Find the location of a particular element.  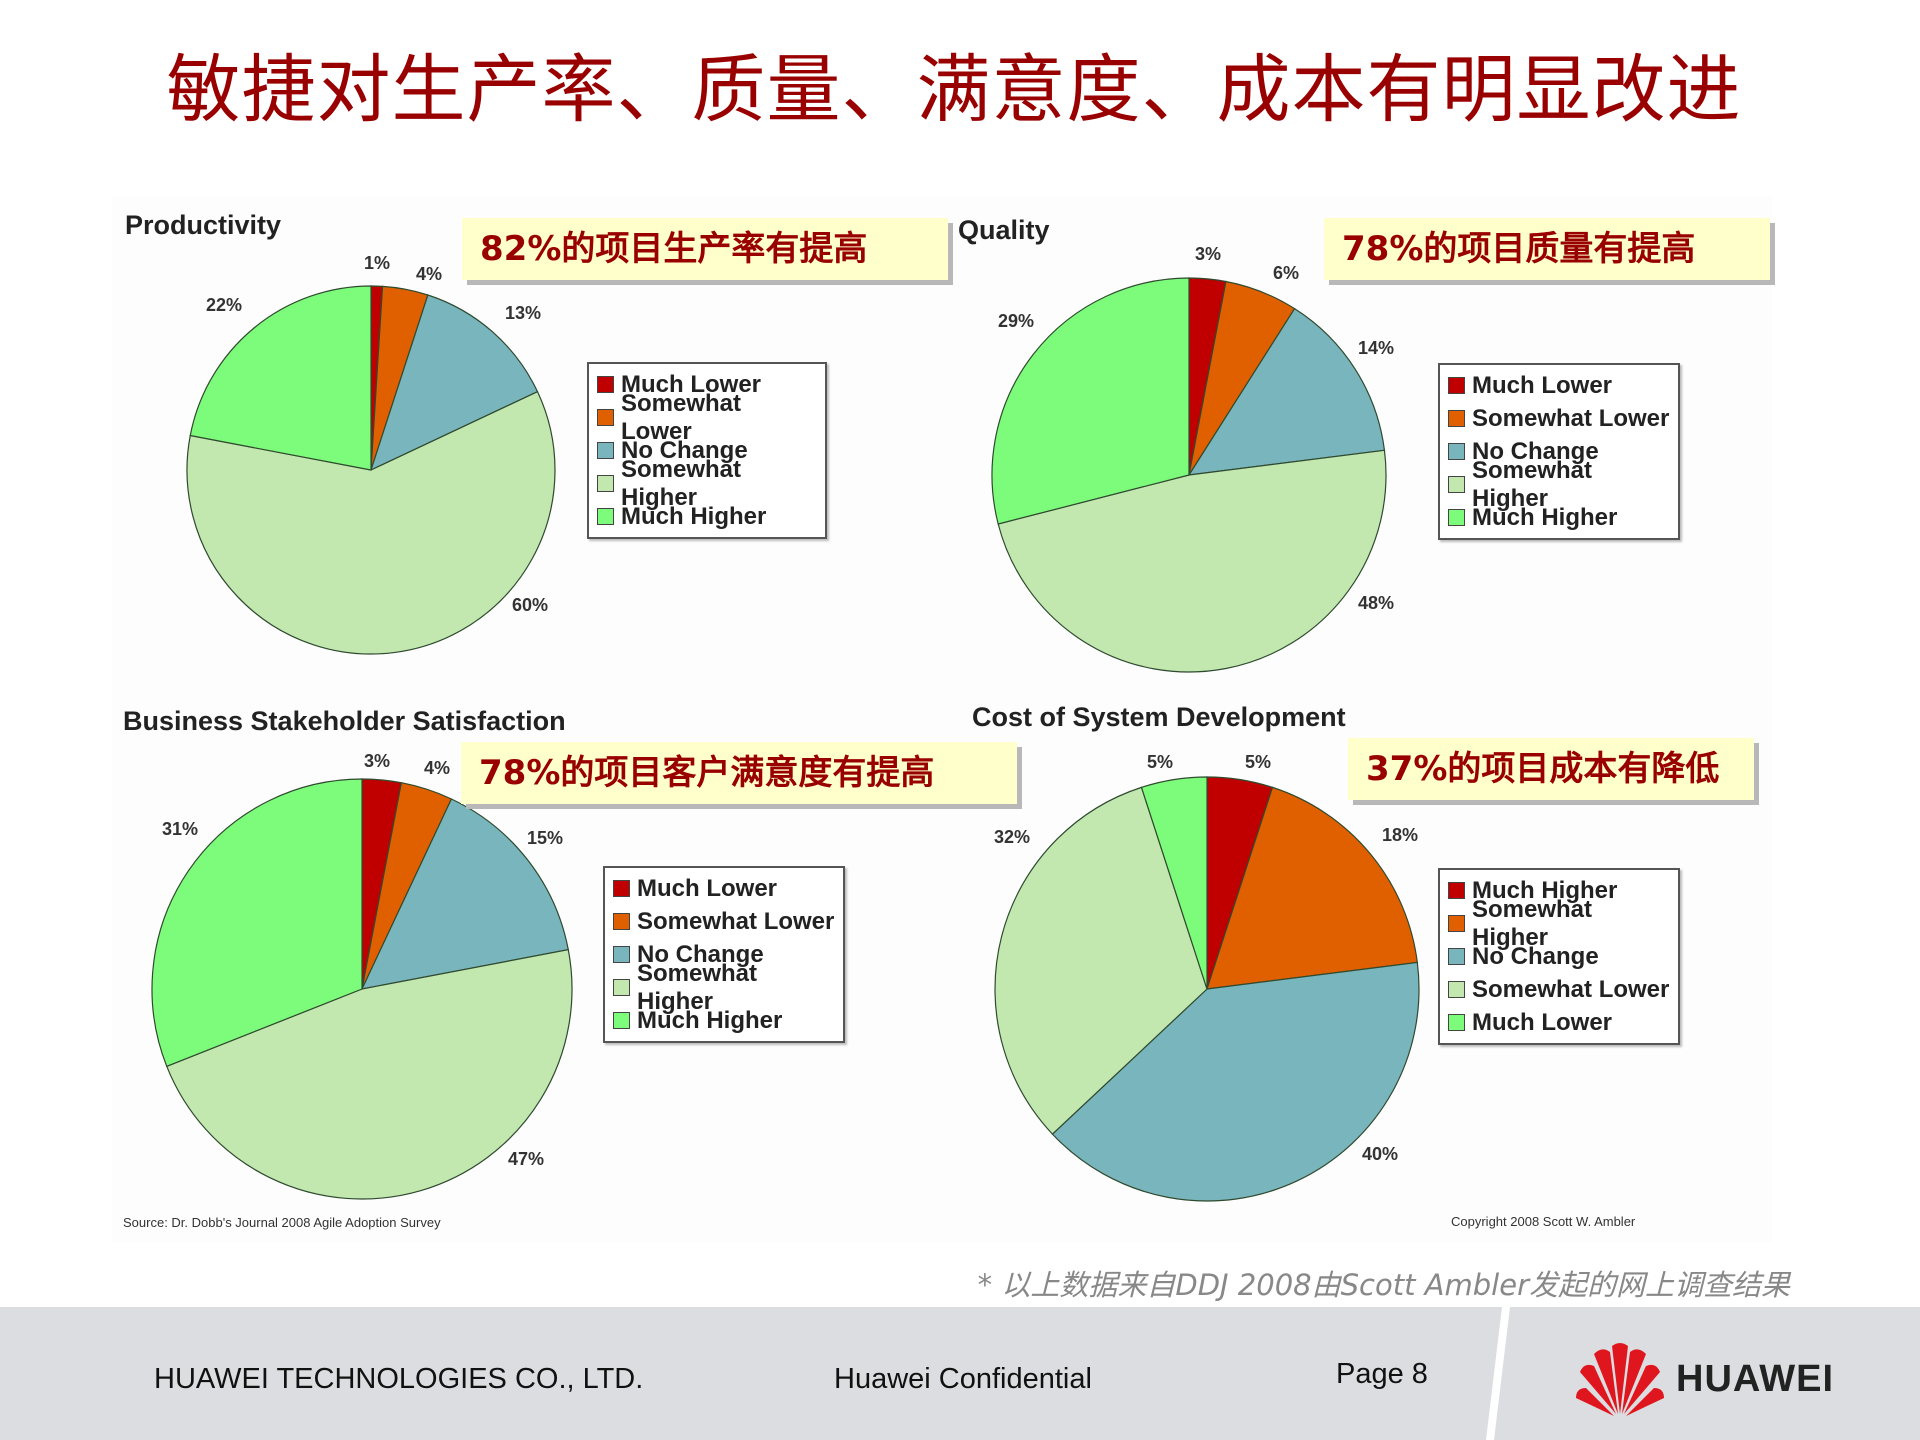

chart-title-quality: Quality is located at coordinates (1004, 230).